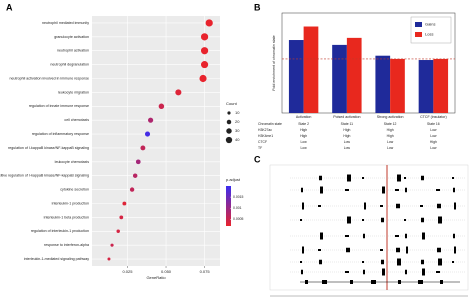 The image size is (474, 305). Describe the element at coordinates (238, 219) in the screenshot. I see `colorbar-label: 0.0005` at that location.